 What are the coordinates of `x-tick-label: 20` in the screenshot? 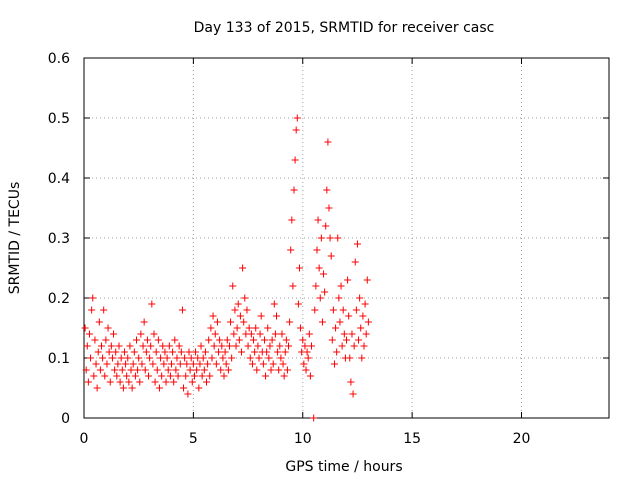 It's located at (522, 439).